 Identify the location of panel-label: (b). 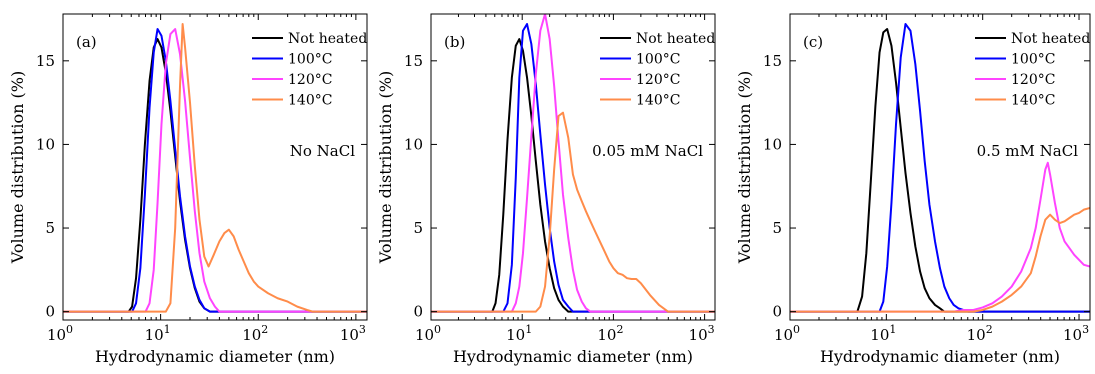
(454, 42).